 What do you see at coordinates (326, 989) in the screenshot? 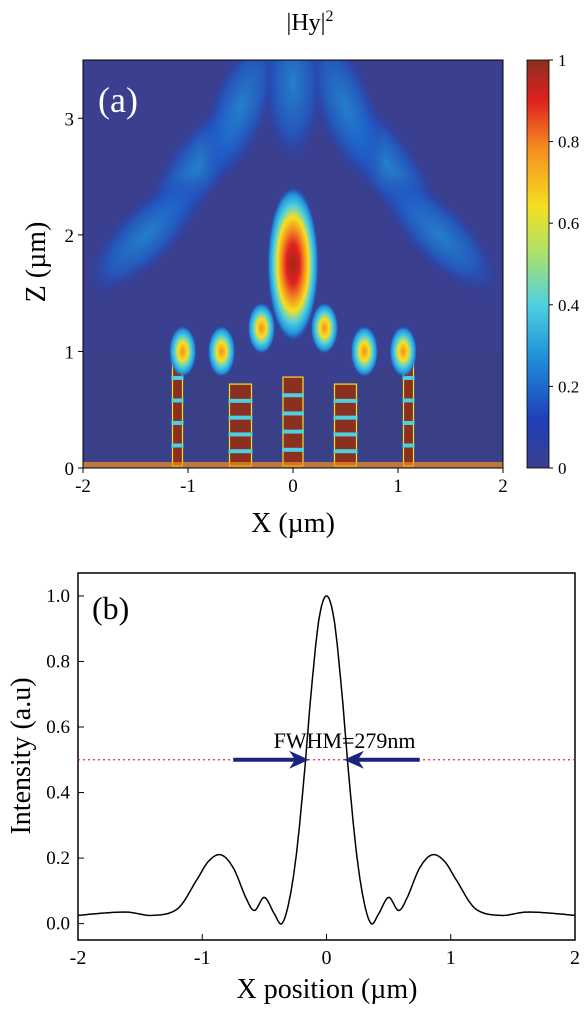
I see `line-xlabel: X position (µm)` at bounding box center [326, 989].